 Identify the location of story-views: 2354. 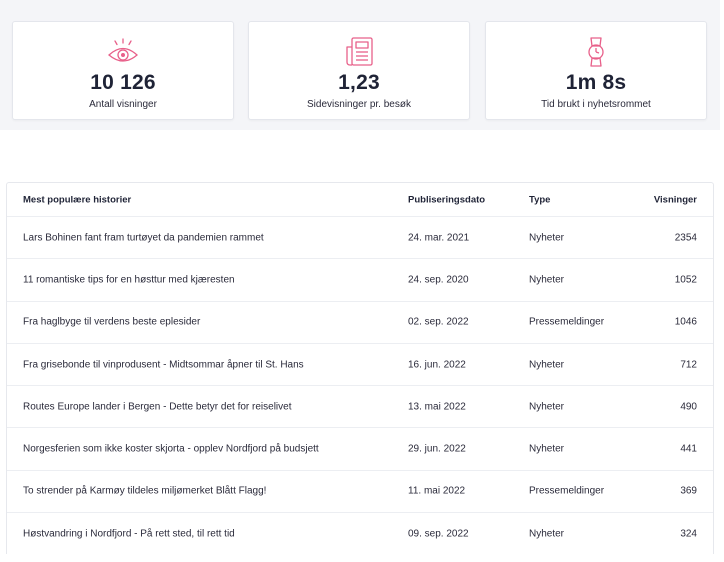
(685, 238).